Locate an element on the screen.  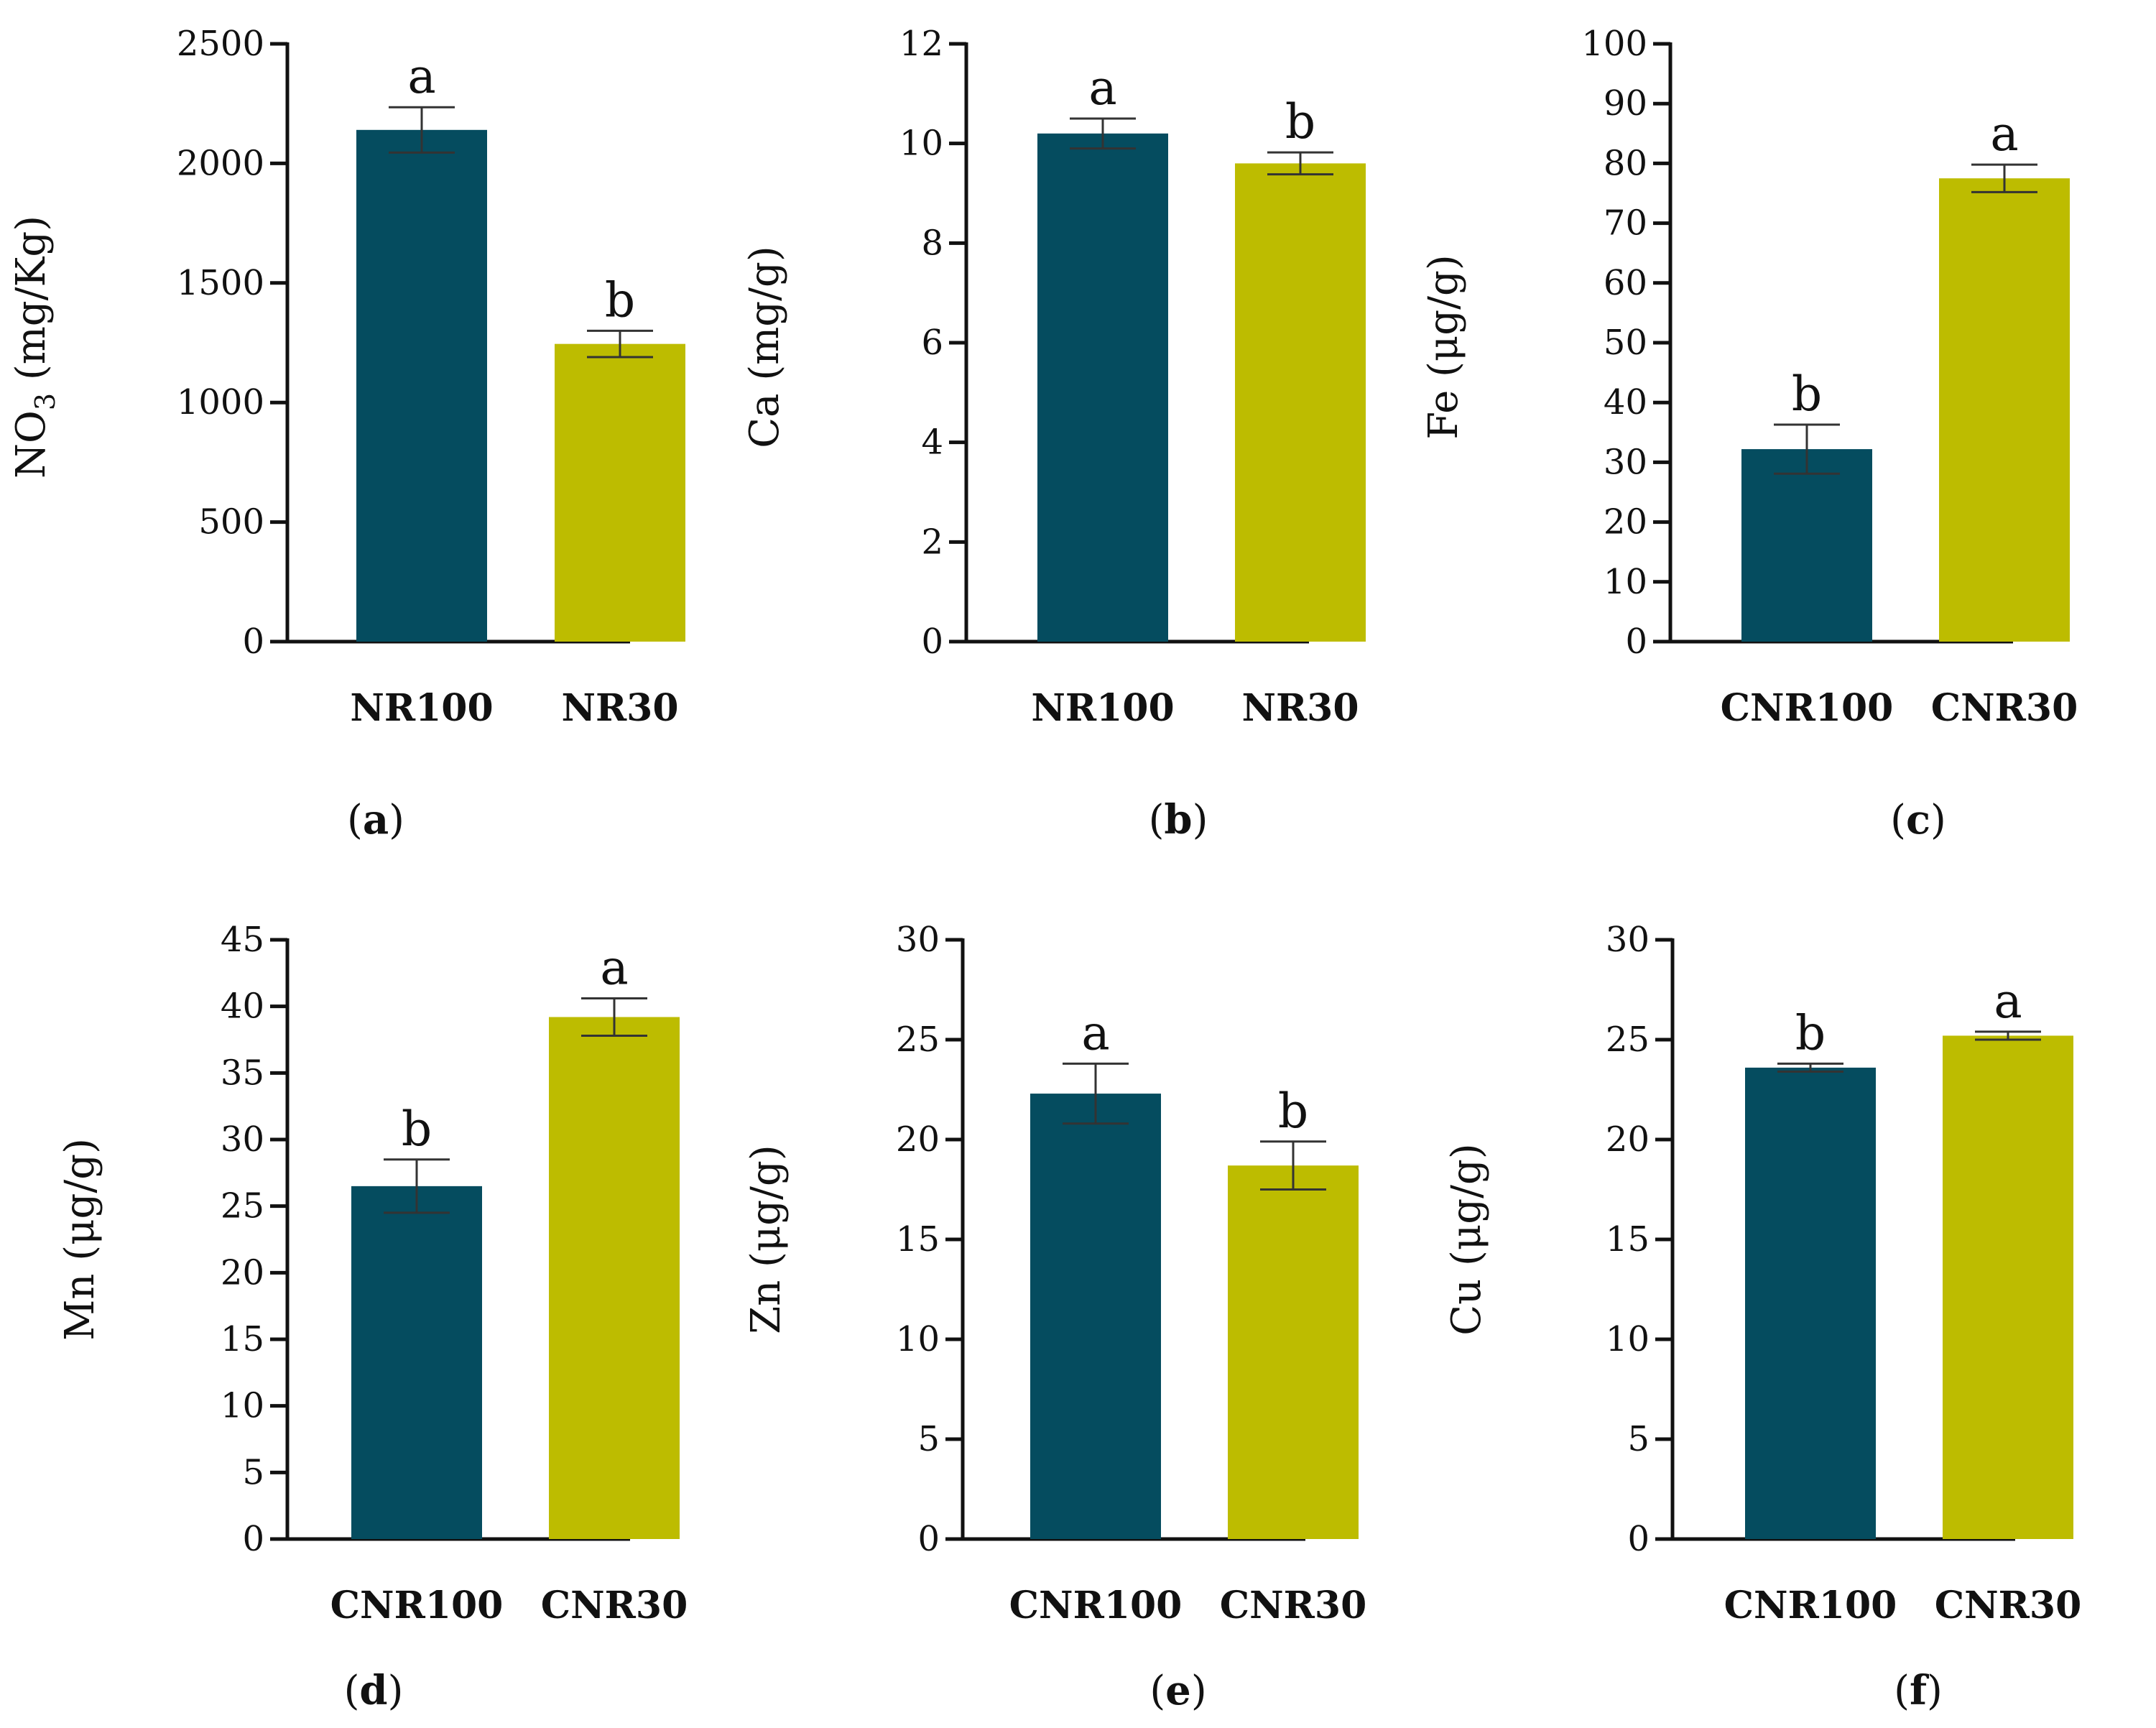
y-axis-label-main: Fe (μg/g) is located at coordinates (1443, 347).